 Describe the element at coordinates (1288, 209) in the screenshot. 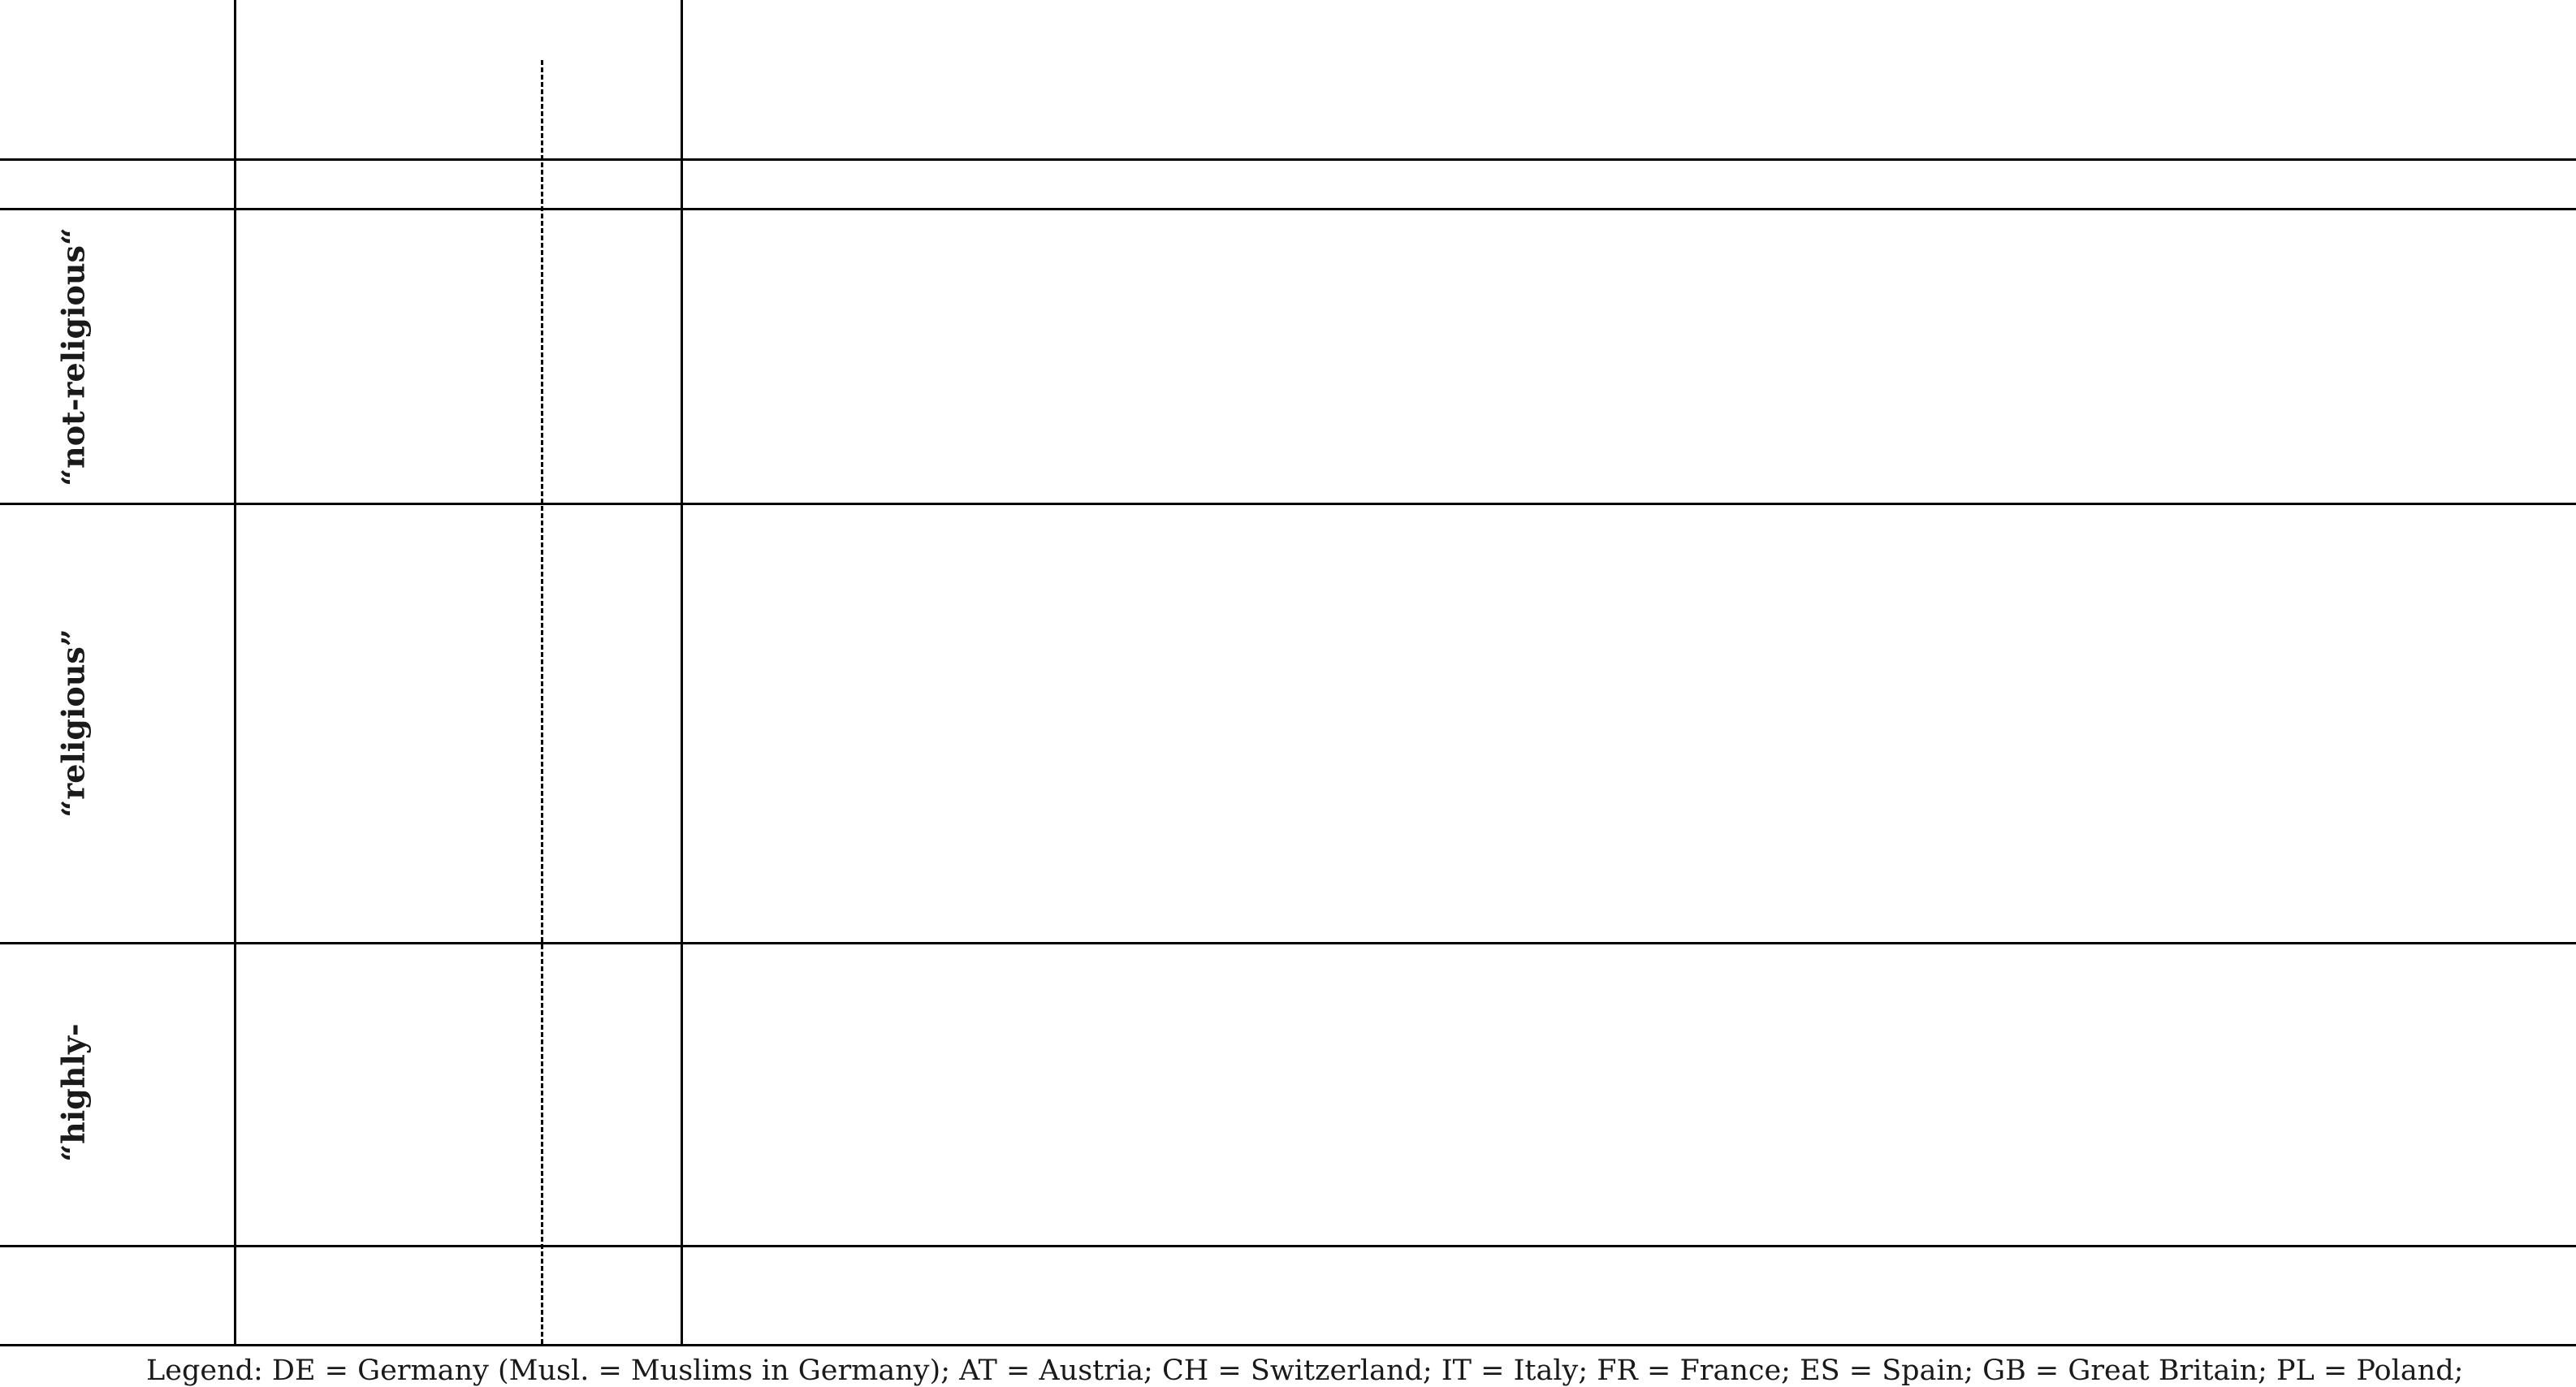

I see `rule-under-section-header` at that location.